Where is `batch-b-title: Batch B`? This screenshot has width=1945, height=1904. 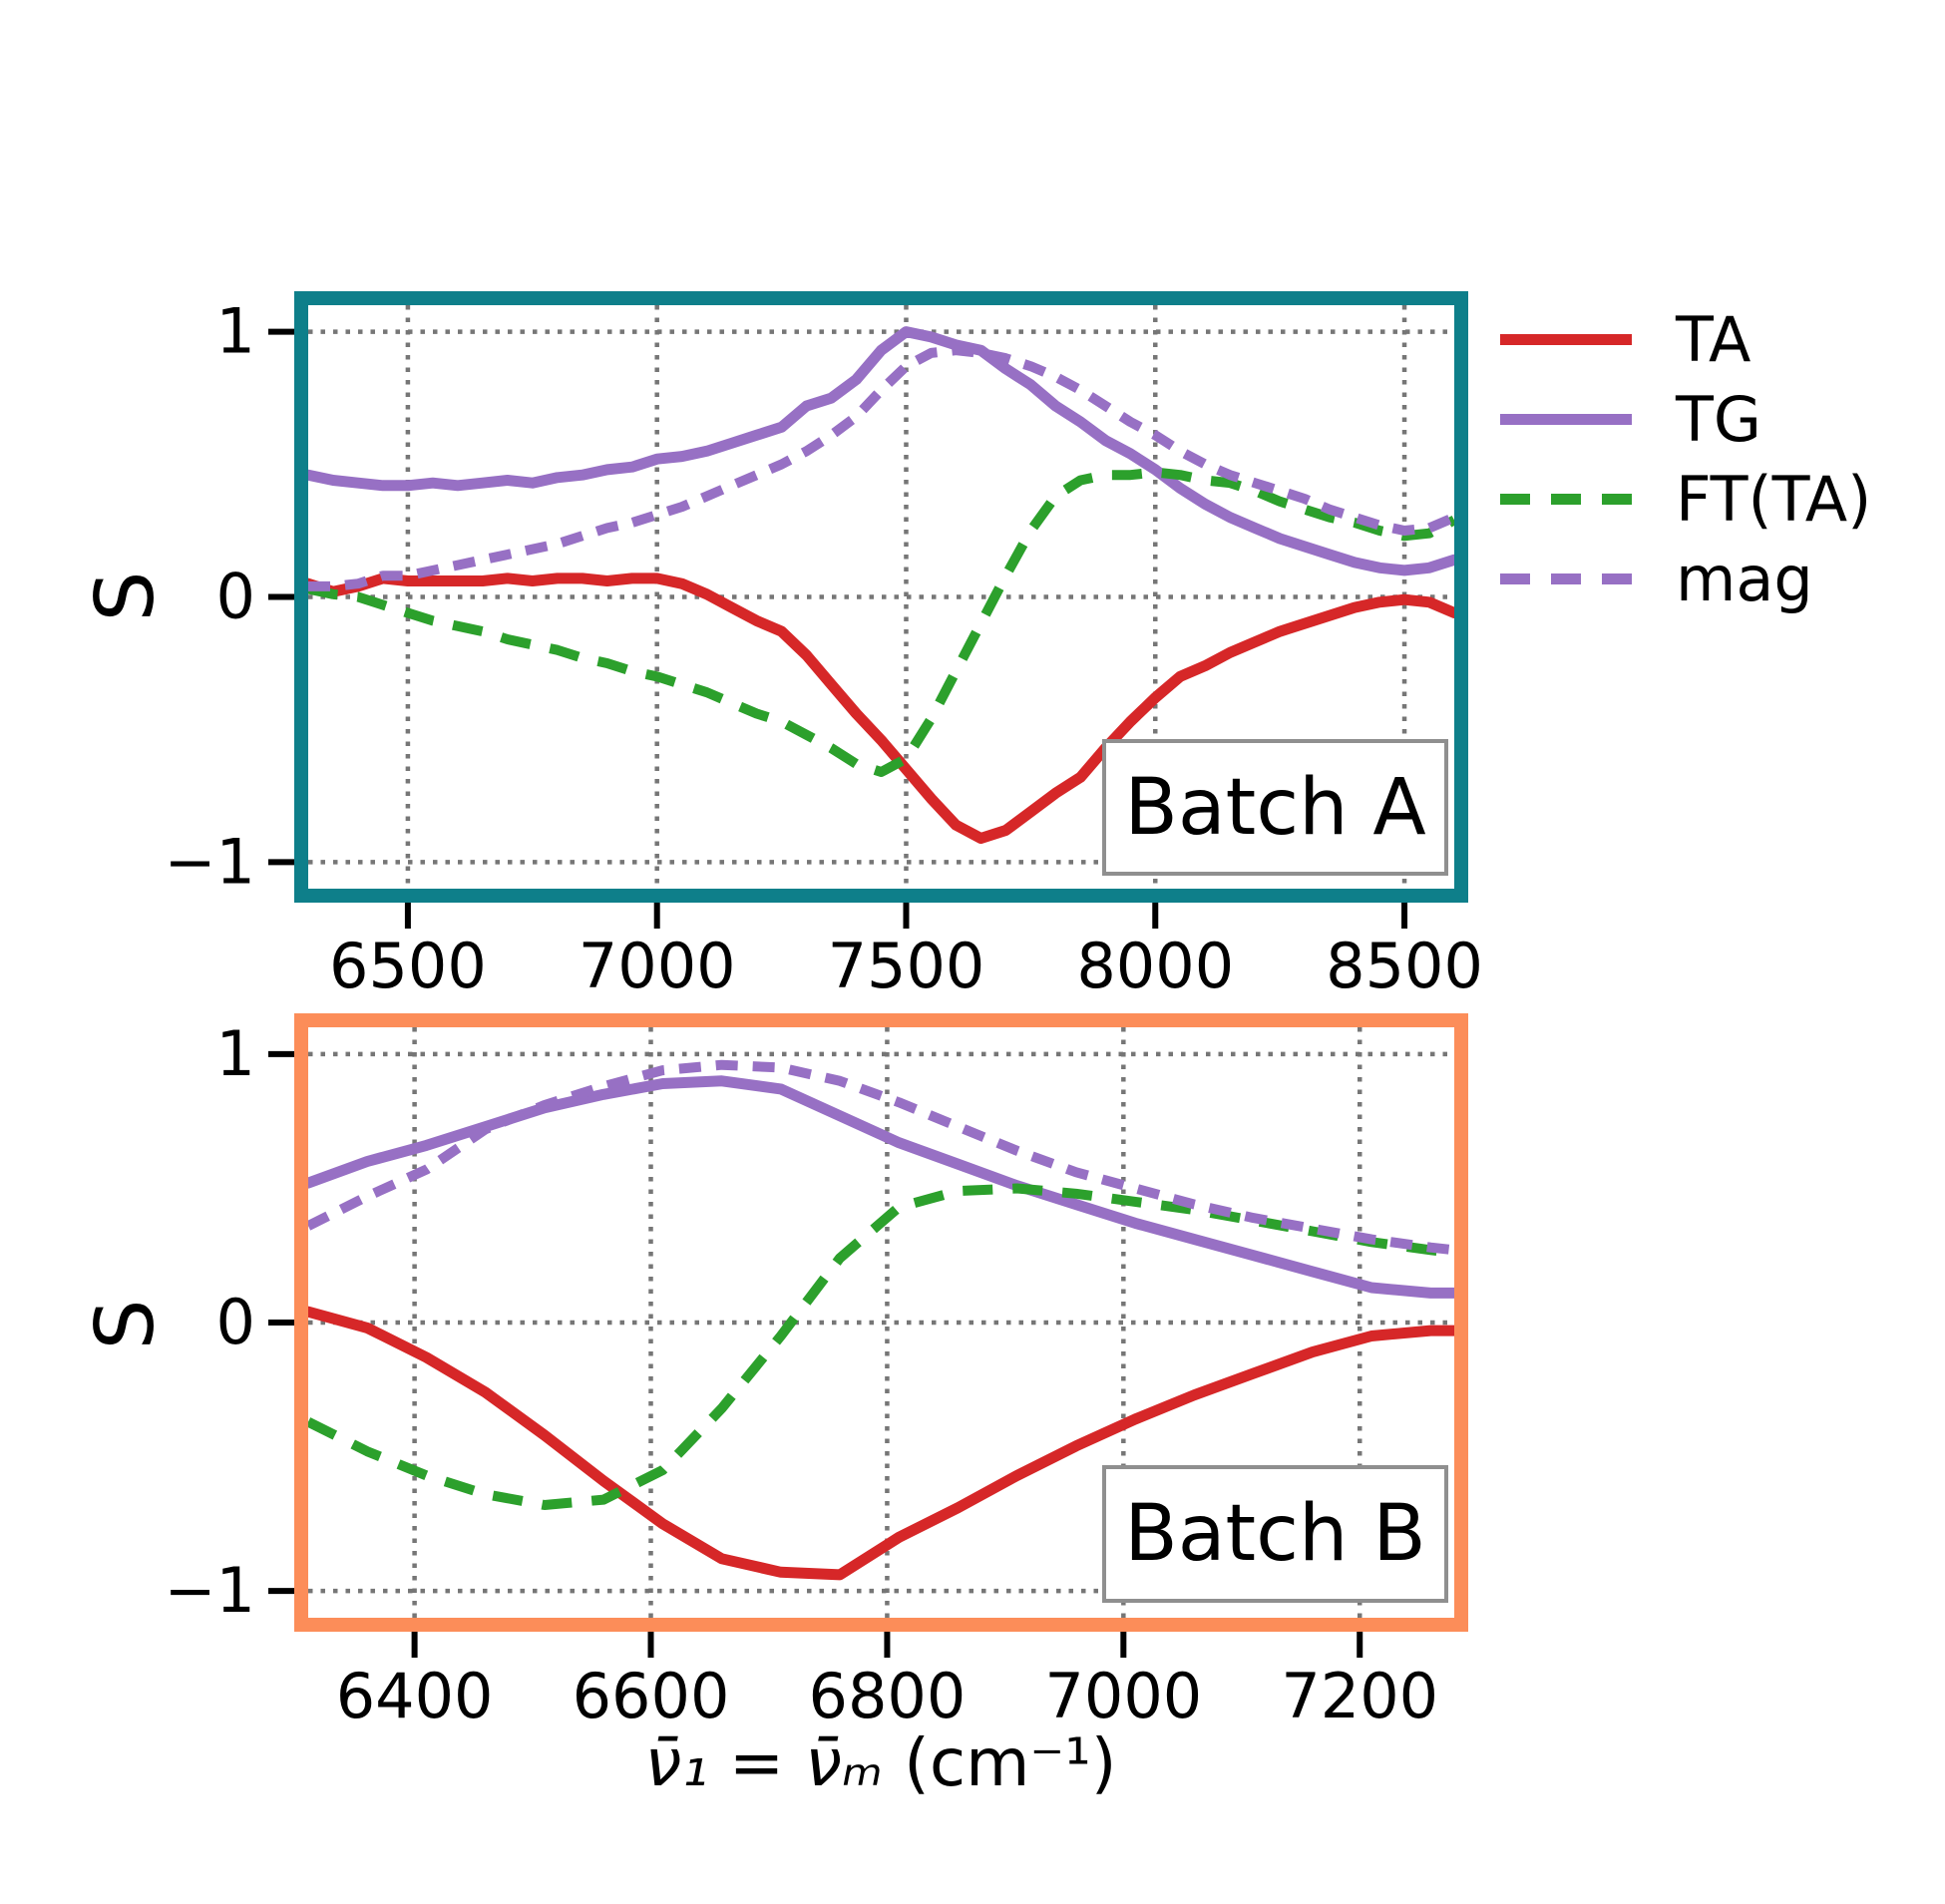
batch-b-title: Batch B is located at coordinates (1275, 1534).